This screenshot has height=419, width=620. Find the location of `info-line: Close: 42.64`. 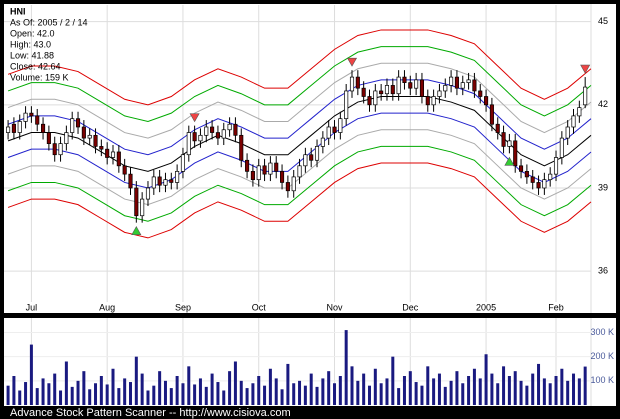

info-line: Close: 42.64 is located at coordinates (35, 66).